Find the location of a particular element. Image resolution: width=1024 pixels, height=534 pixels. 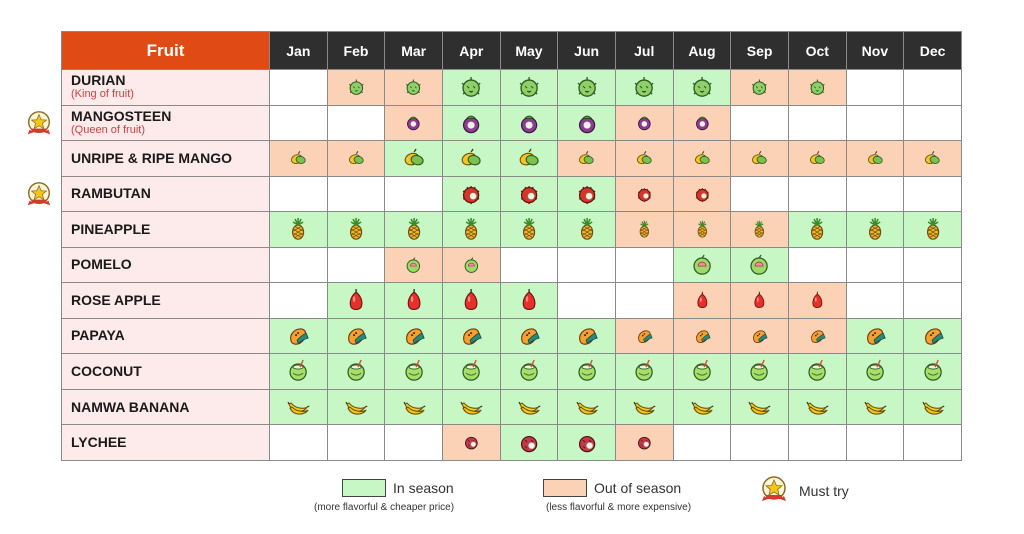

legend-must-try-label: Must try is located at coordinates (824, 491).